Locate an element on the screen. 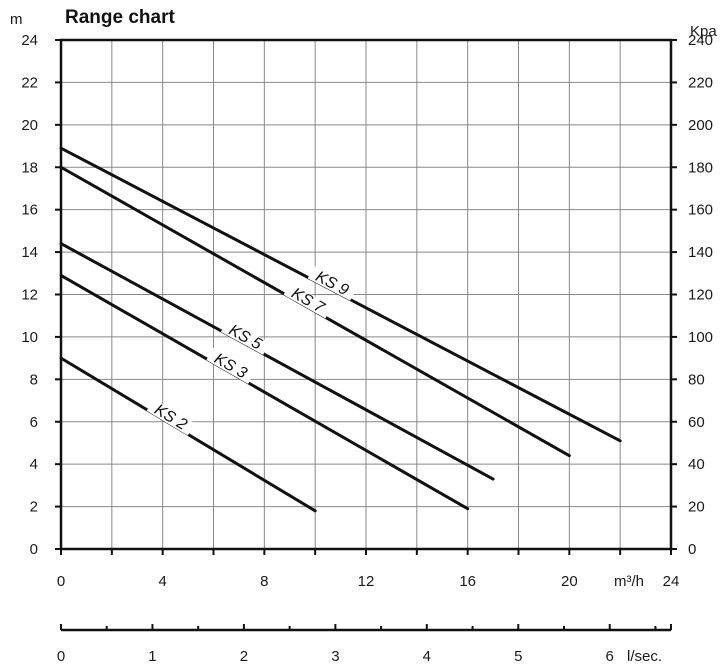 This screenshot has width=724, height=666. y2-tick-label: 0 is located at coordinates (692, 549).